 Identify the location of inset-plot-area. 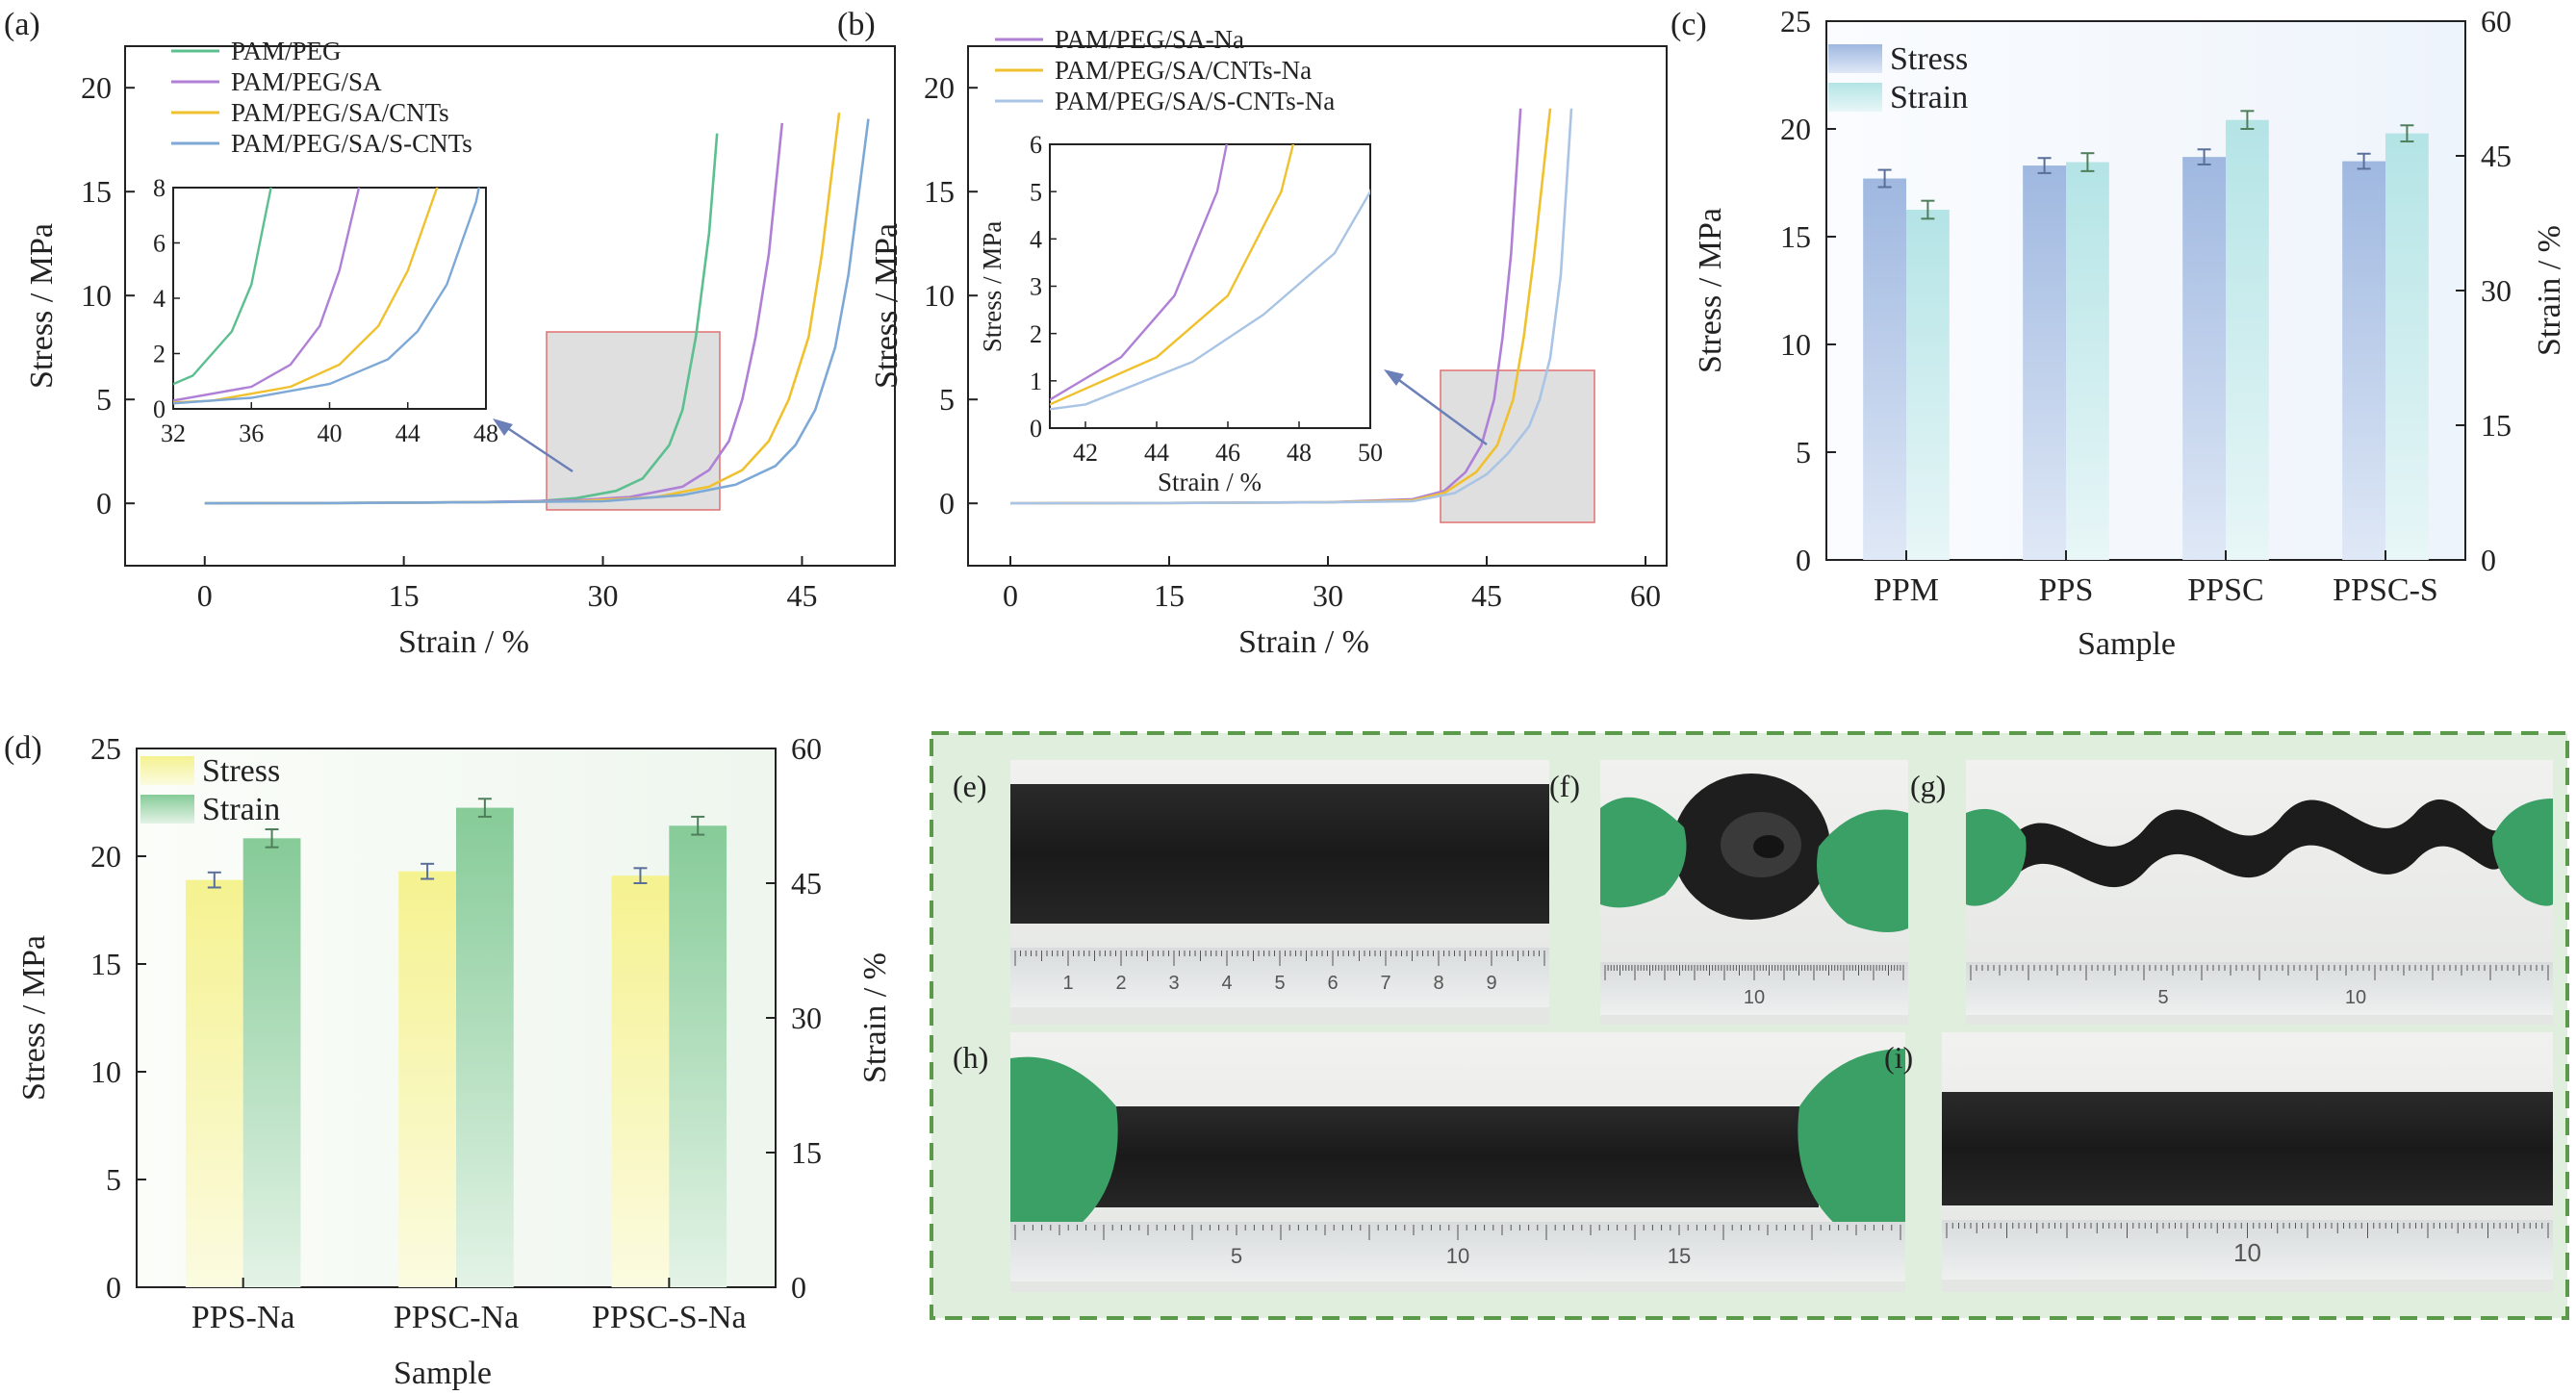
(1210, 286).